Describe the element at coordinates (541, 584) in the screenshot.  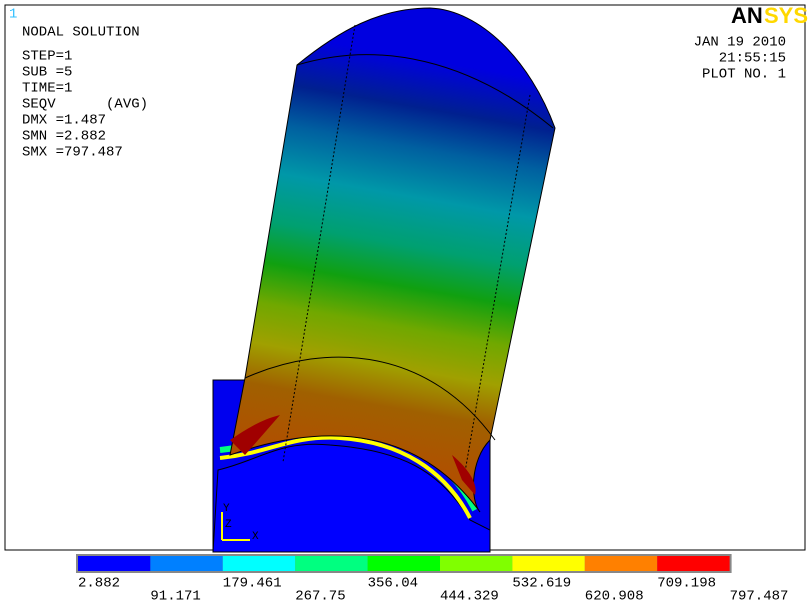
I see `legend-label: 532.619` at that location.